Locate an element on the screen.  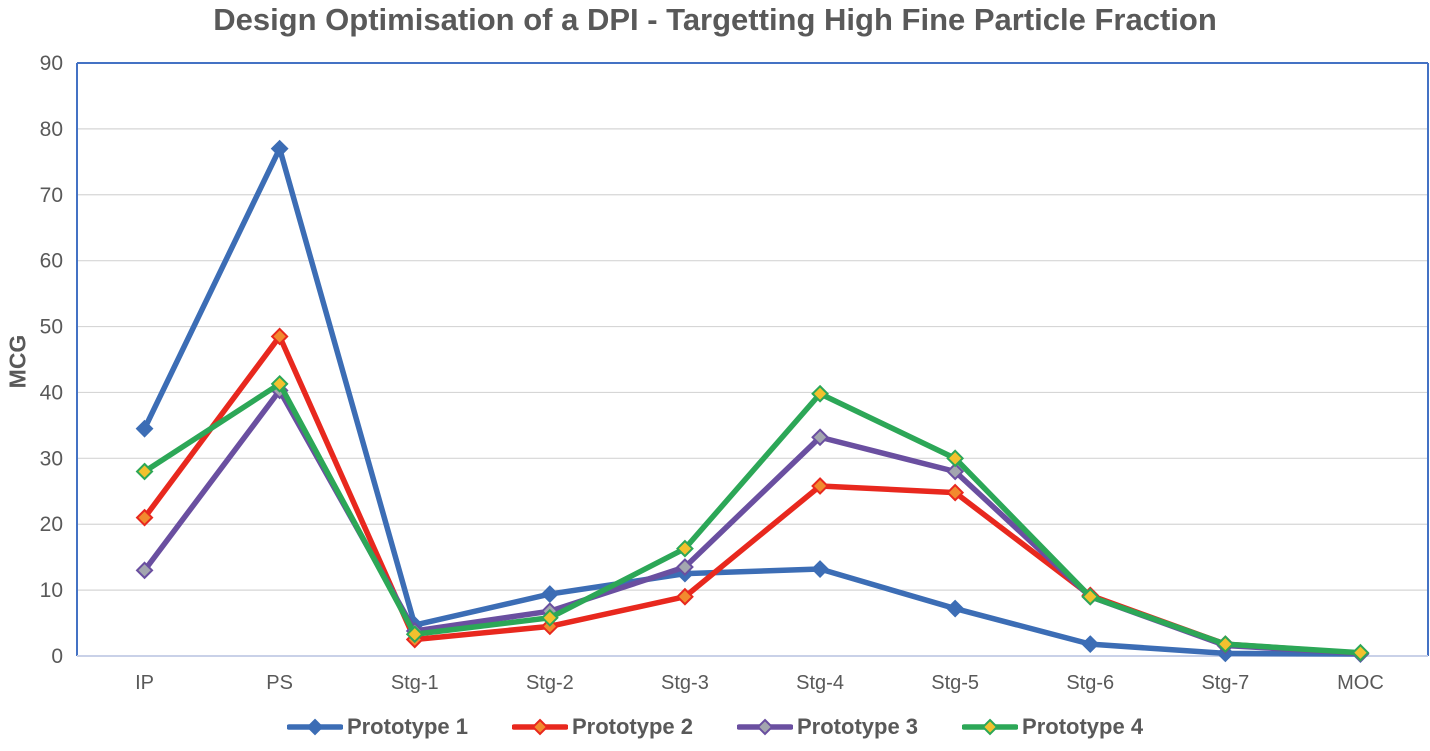
x-category-label: MOC is located at coordinates (1360, 683).